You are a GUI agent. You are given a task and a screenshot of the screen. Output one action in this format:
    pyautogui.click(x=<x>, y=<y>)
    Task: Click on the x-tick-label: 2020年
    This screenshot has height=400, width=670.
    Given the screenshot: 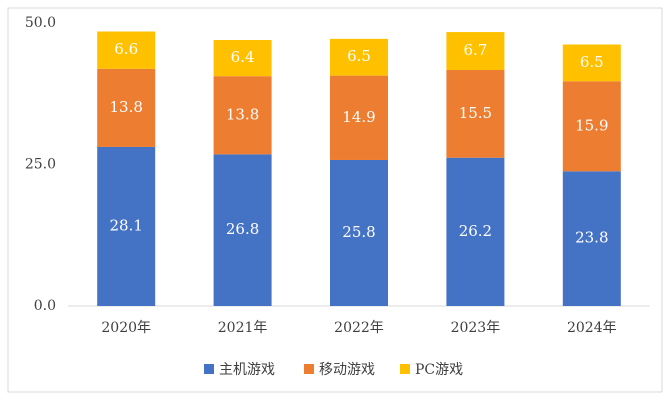 What is the action you would take?
    pyautogui.click(x=126, y=328)
    